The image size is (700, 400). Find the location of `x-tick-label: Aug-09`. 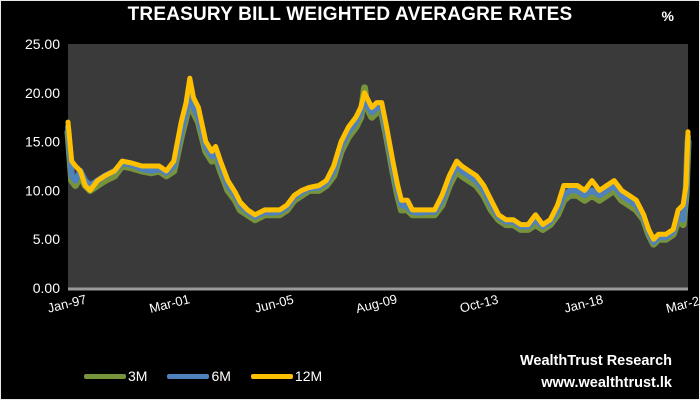

x-tick-label: Aug-09 is located at coordinates (376, 303).